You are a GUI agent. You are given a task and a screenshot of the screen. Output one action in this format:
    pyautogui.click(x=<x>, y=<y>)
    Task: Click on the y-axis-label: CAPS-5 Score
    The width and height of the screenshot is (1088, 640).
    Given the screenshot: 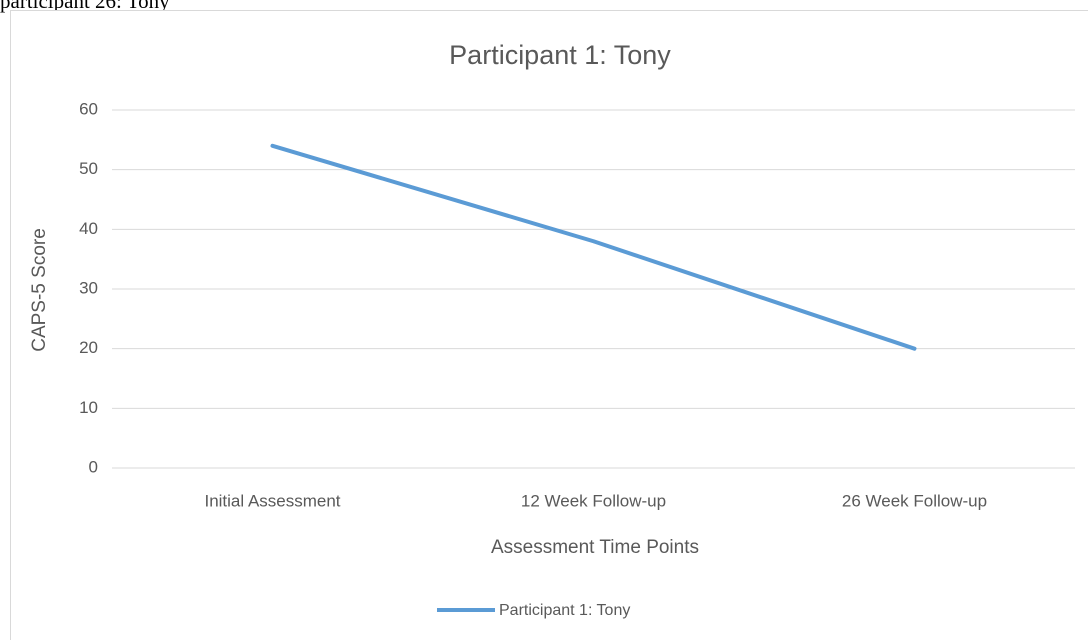 What is the action you would take?
    pyautogui.click(x=39, y=290)
    